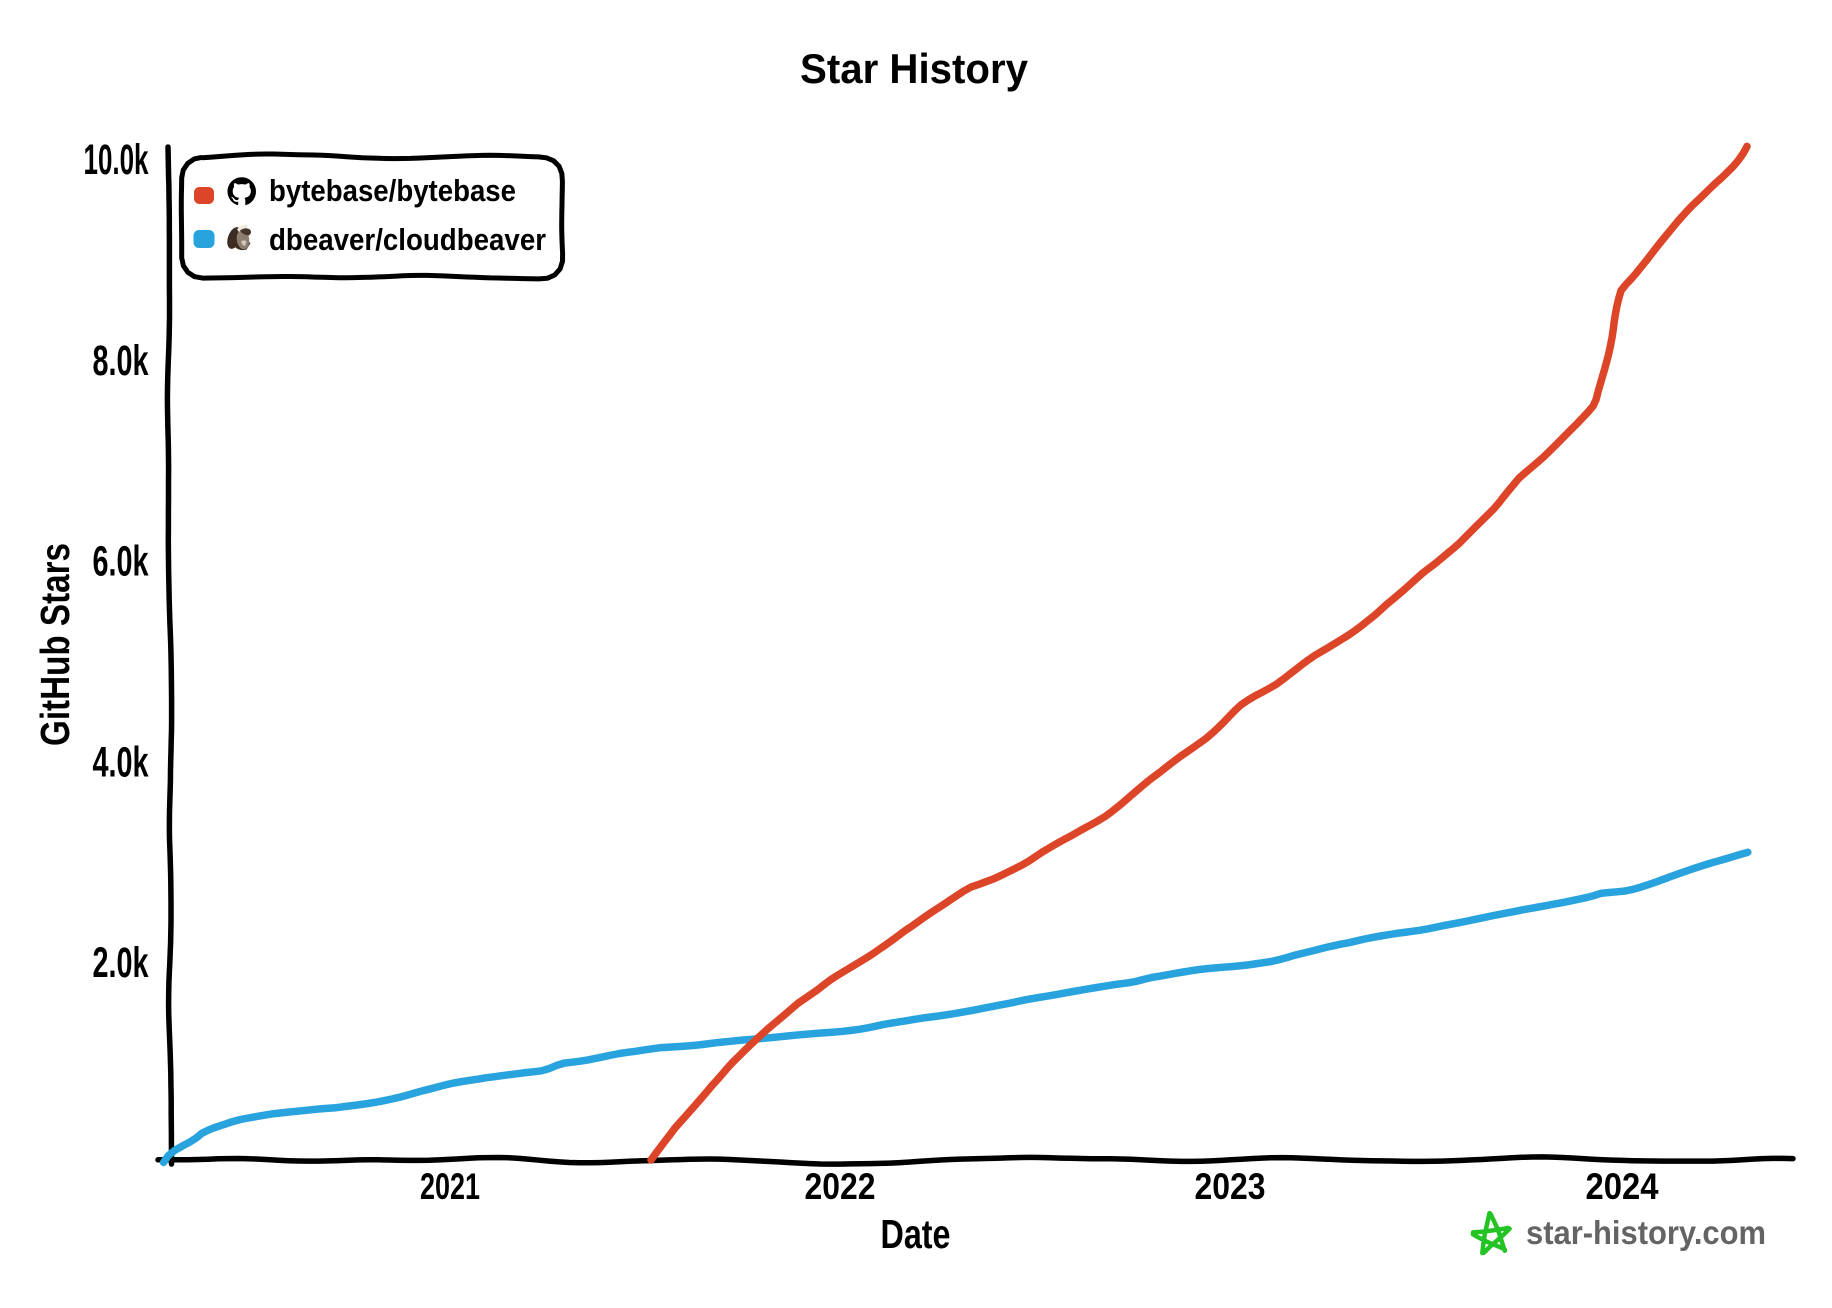  What do you see at coordinates (121, 762) in the screenshot?
I see `svg-text: 4.0k` at bounding box center [121, 762].